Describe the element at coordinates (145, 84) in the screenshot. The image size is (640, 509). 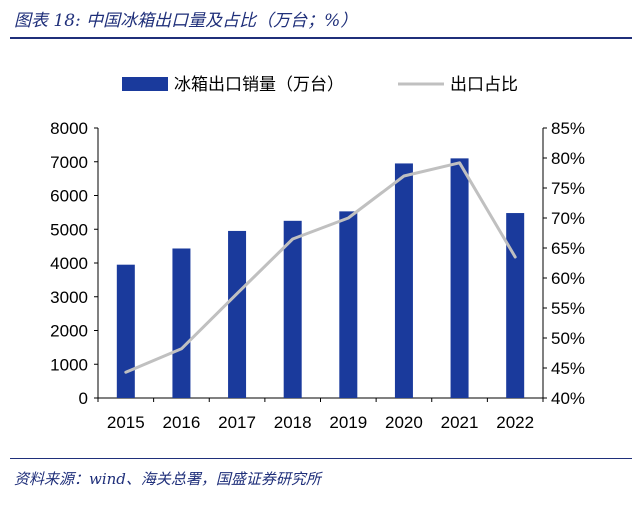
I see `legend-bar-swatch` at that location.